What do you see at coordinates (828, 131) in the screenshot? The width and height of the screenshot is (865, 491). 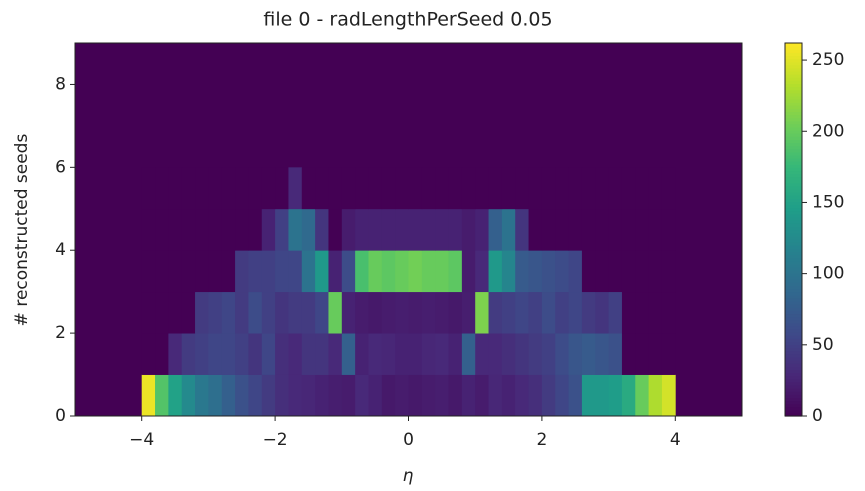 I see `colorbar-tick-label: 200` at bounding box center [828, 131].